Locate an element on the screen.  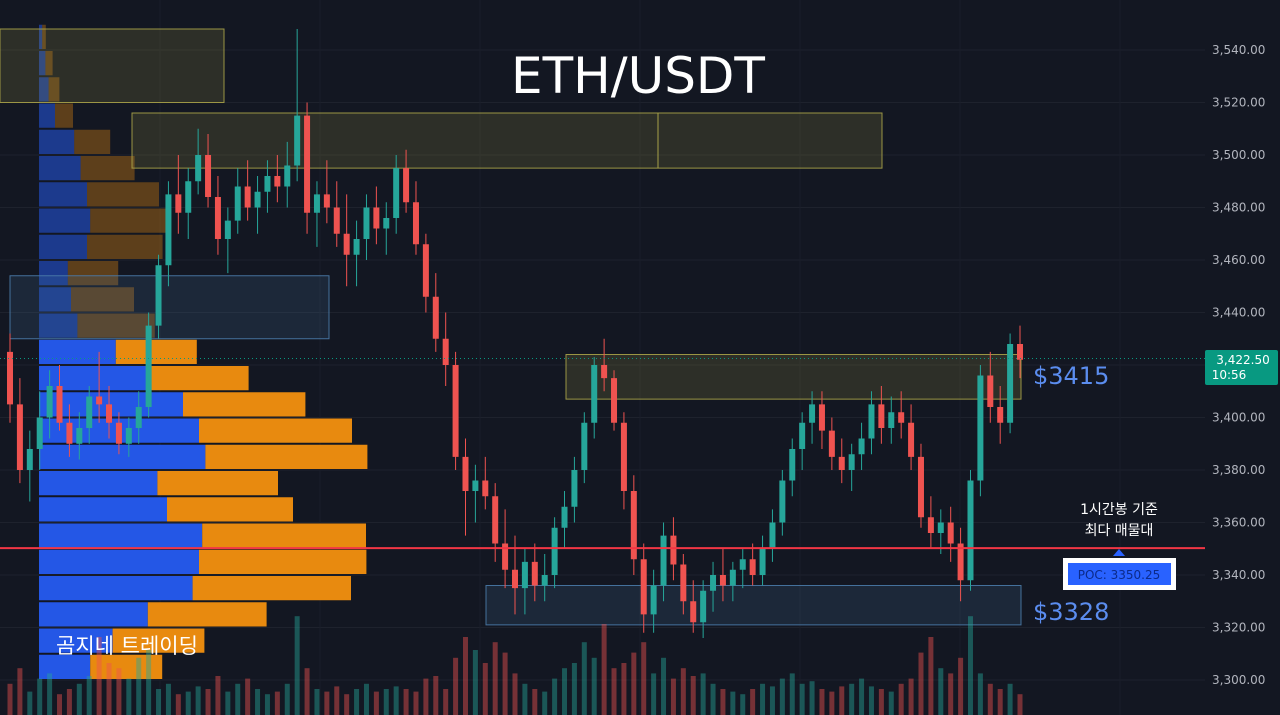
price-tick-label: 3,480.00 is located at coordinates (1238, 208).